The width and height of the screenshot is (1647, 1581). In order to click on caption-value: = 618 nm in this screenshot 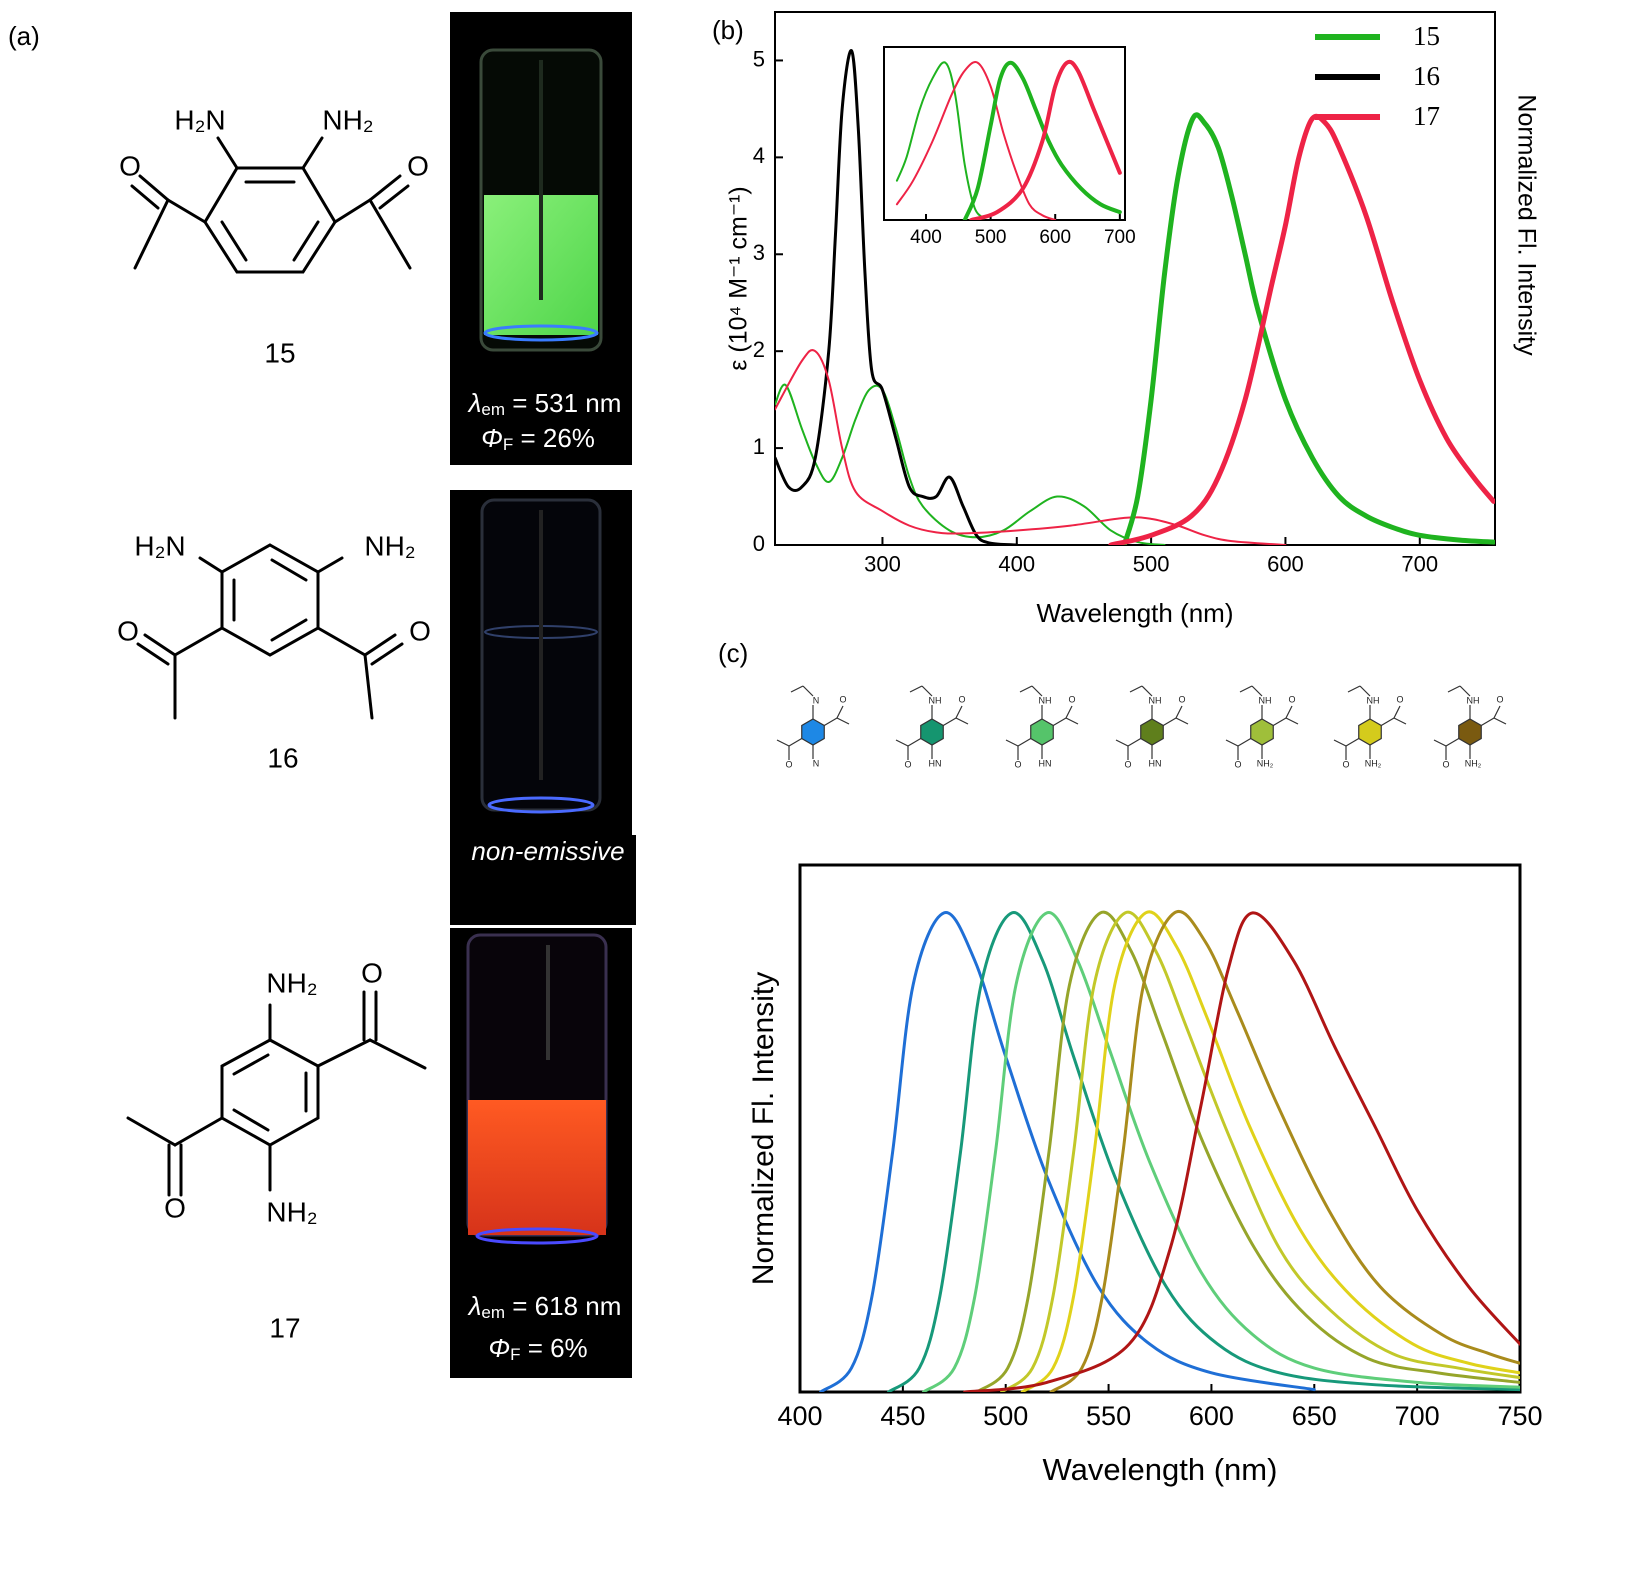, I will do `click(563, 1306)`.